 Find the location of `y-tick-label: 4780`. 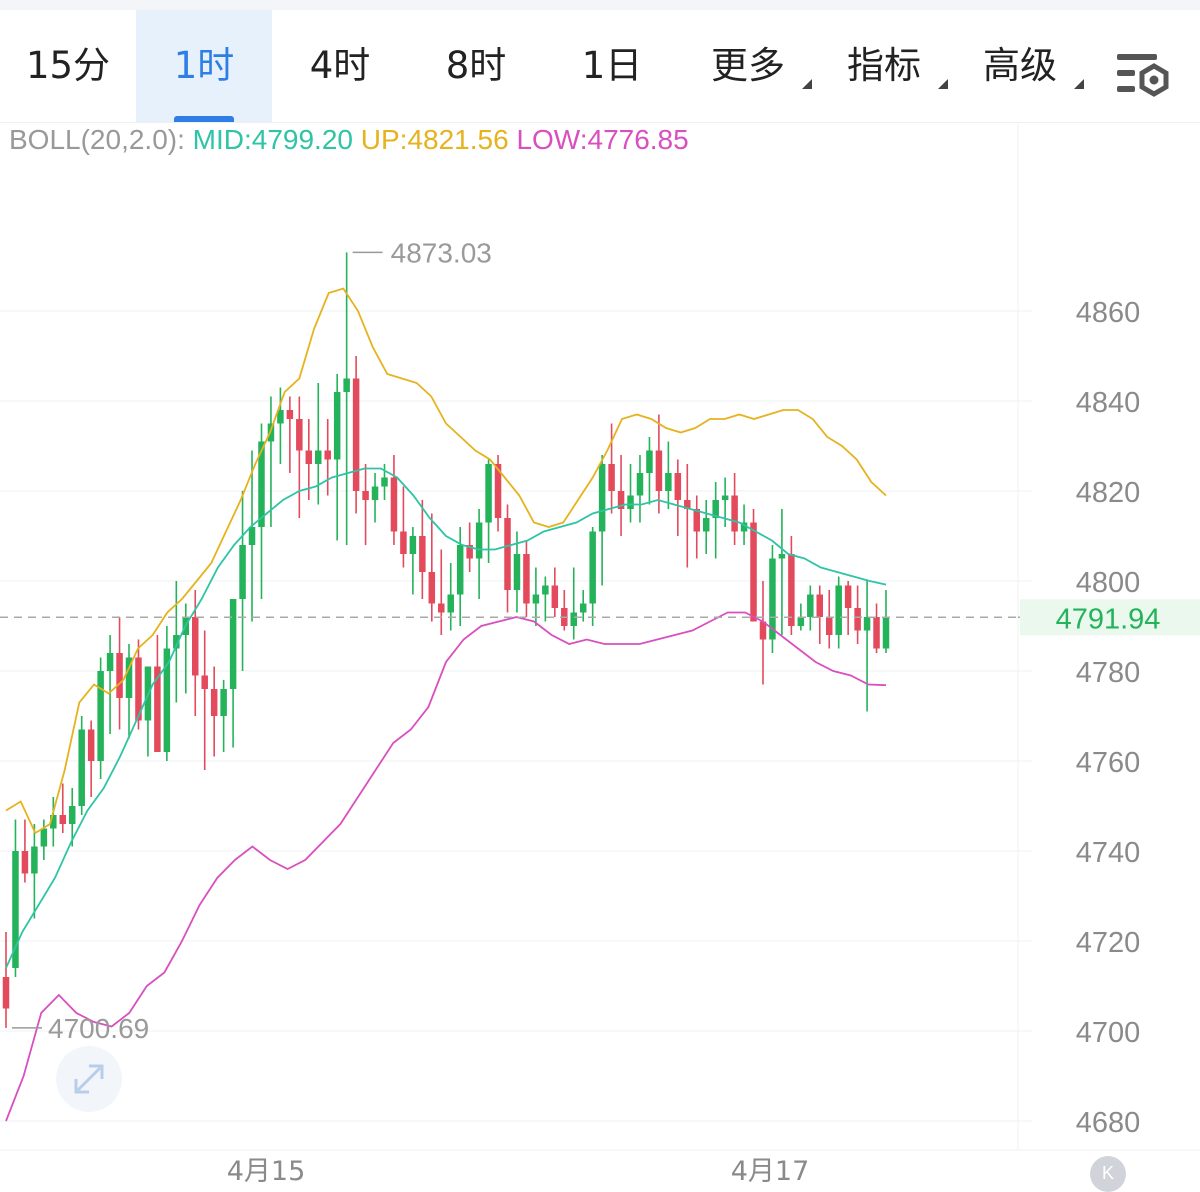

y-tick-label: 4780 is located at coordinates (1108, 673).